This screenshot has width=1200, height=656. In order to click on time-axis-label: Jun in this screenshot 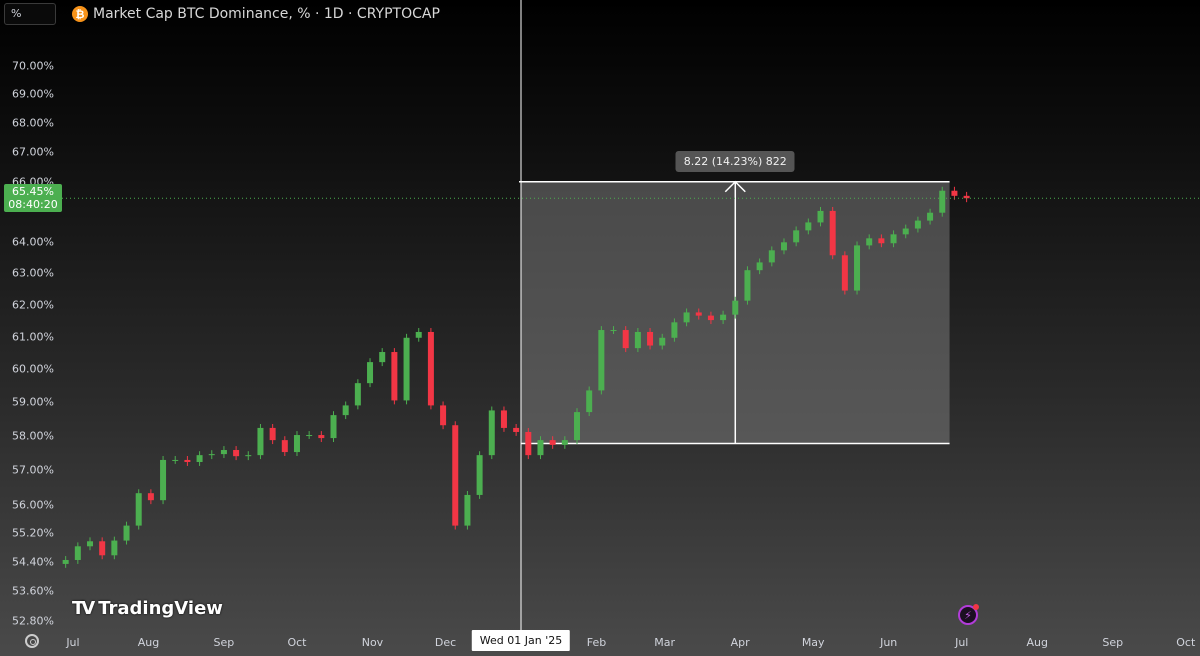, I will do `click(889, 642)`.